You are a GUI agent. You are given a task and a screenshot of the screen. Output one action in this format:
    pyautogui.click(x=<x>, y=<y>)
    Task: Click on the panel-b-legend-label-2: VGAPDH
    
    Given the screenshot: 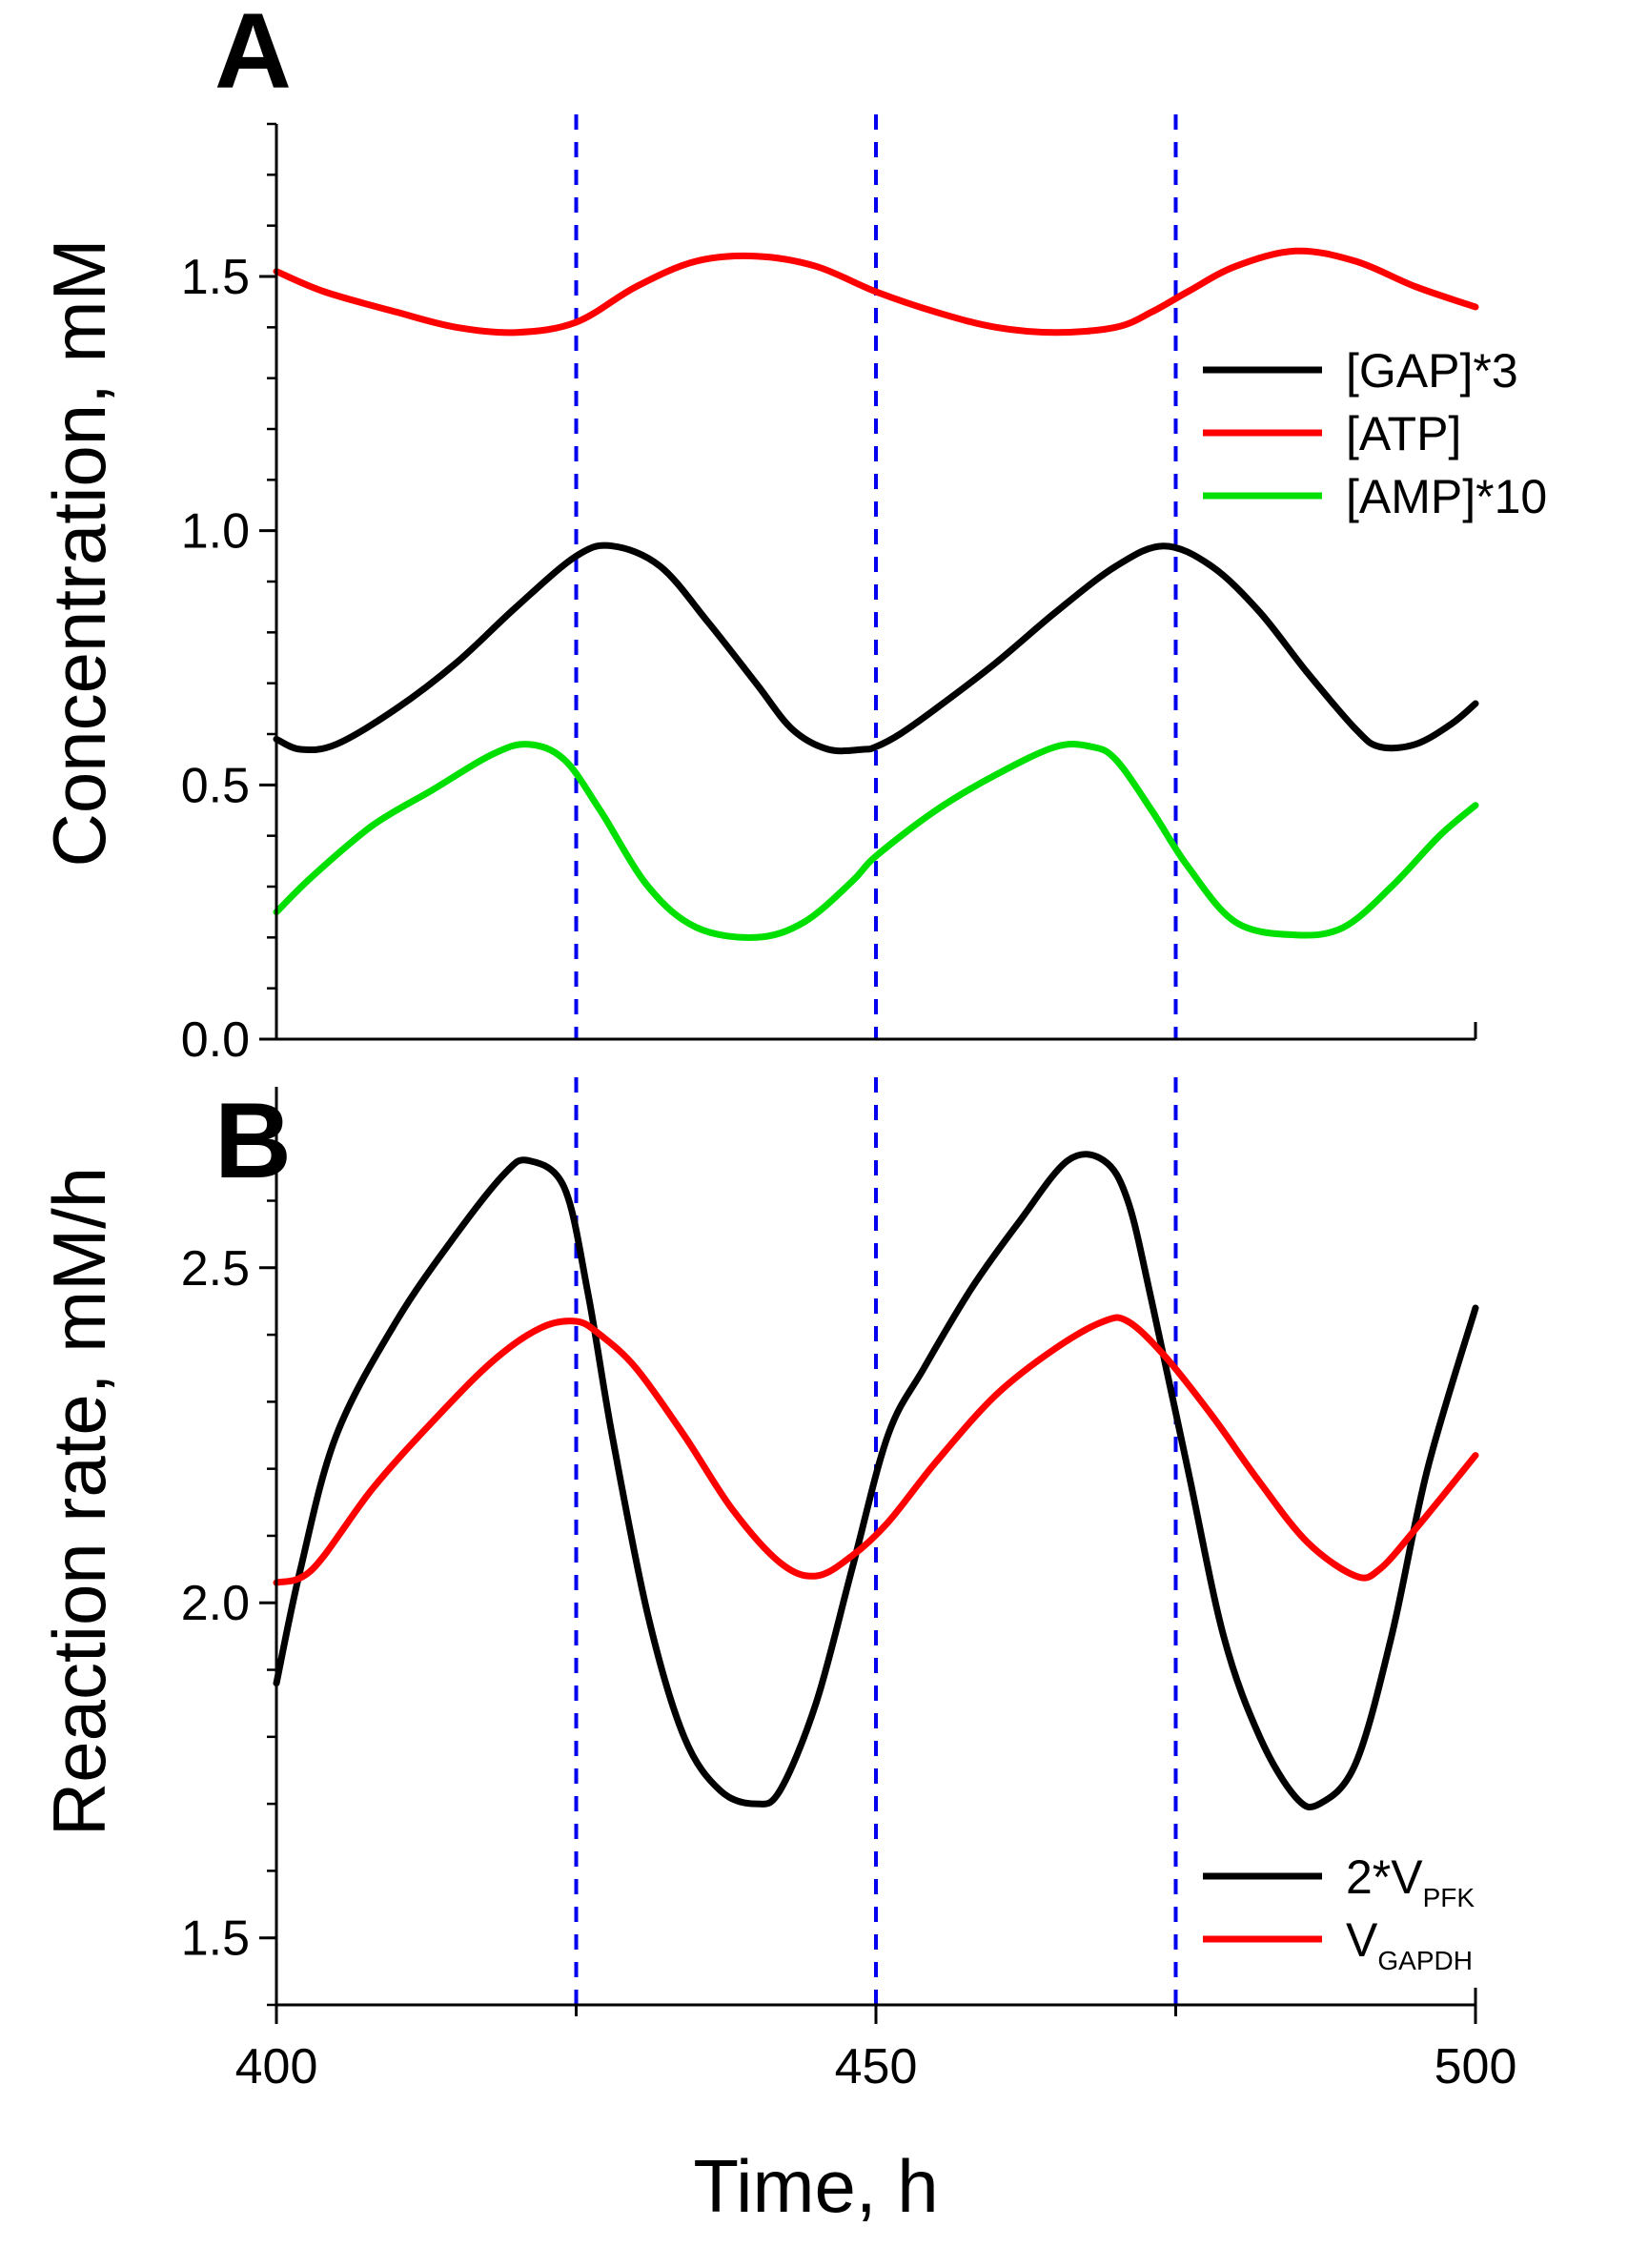 What is the action you would take?
    pyautogui.click(x=1409, y=1944)
    